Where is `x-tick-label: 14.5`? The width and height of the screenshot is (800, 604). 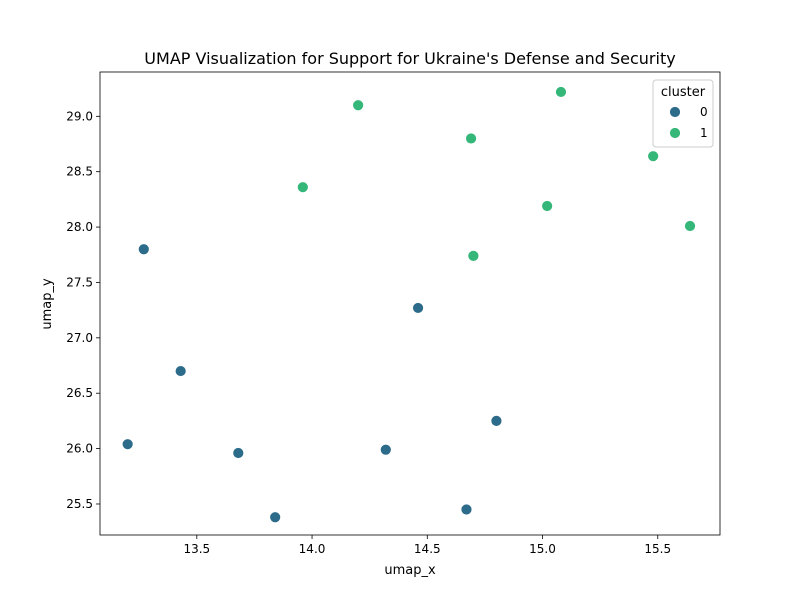
x-tick-label: 14.5 is located at coordinates (427, 549).